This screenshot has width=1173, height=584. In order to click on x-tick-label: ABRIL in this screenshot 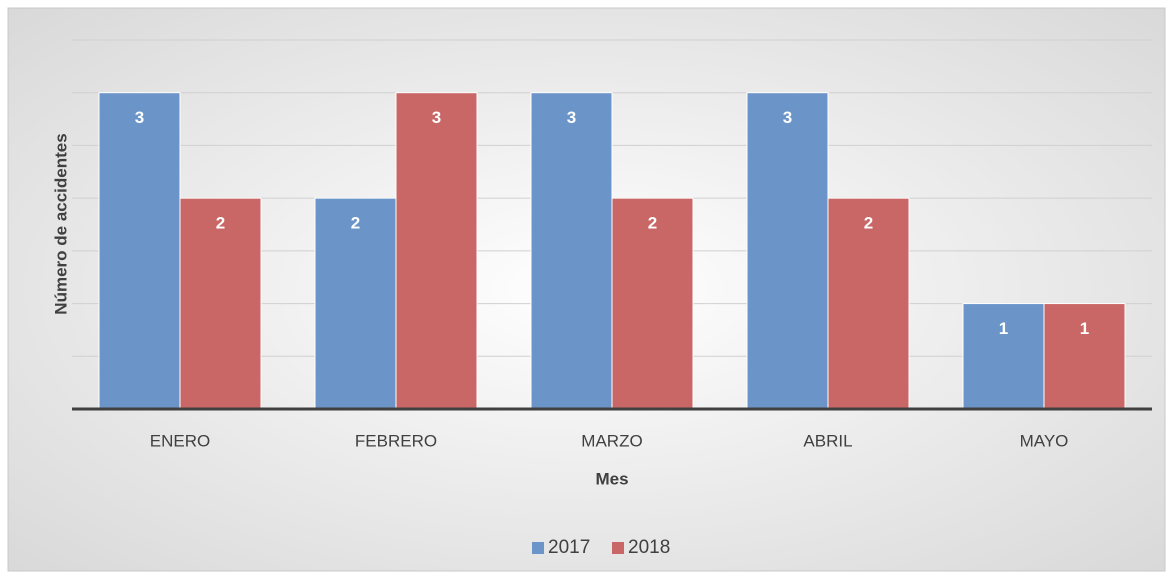, I will do `click(827, 440)`.